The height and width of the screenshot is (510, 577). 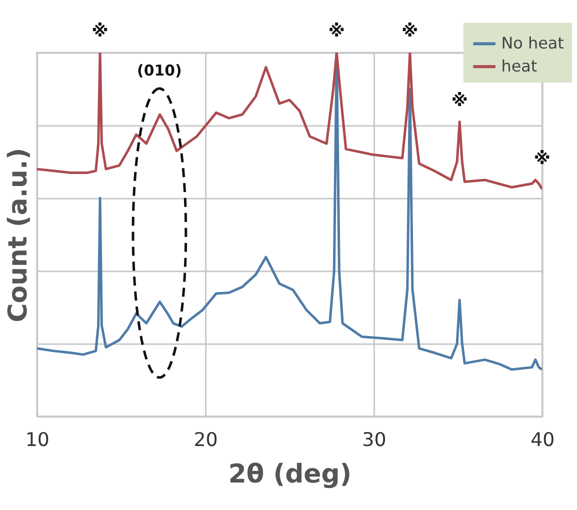 I want to click on legend-label: No heat, so click(x=532, y=43).